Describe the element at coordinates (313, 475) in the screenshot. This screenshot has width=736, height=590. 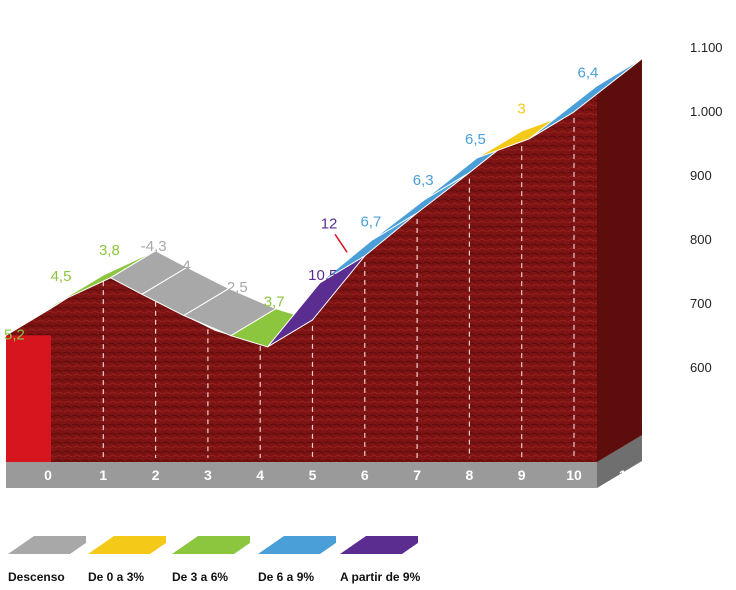
I see `km-tick-label: 5` at that location.